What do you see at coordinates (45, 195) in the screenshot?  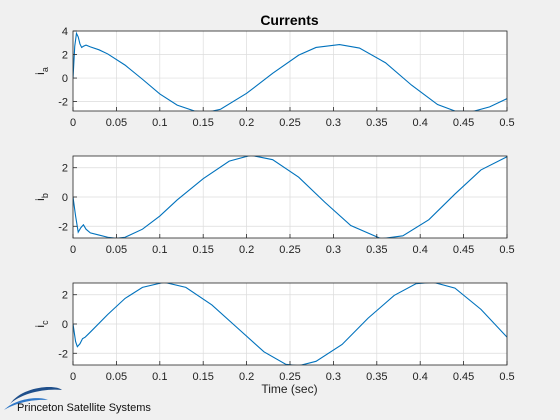 I see `y-axis-label-subscript: b` at bounding box center [45, 195].